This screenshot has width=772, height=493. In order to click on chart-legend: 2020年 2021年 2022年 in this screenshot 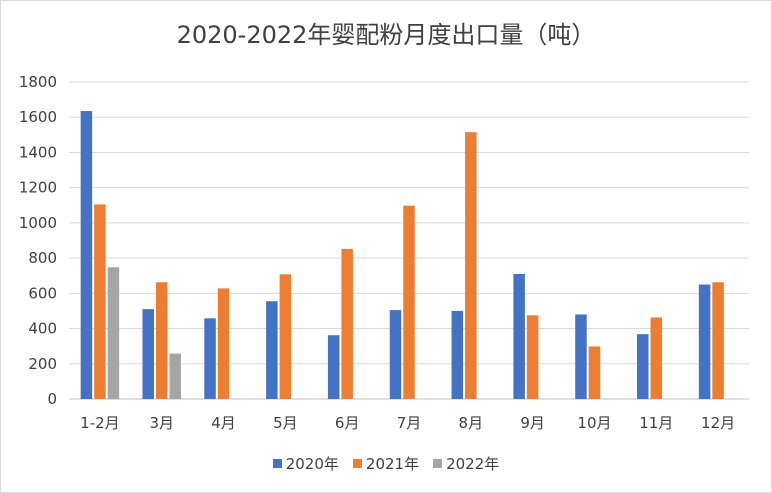, I will do `click(386, 463)`.